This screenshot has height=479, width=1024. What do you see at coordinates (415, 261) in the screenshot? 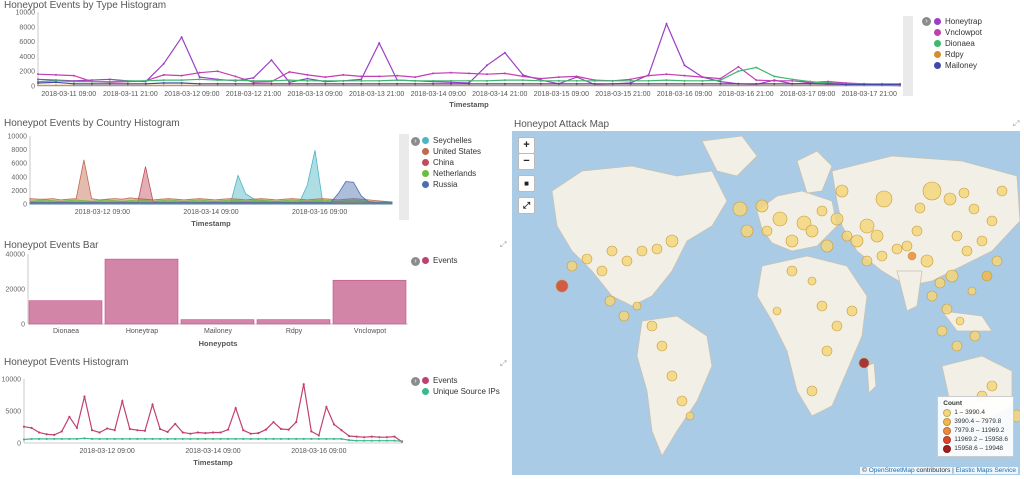
I see `bar-legend-toggle-icon: ›` at bounding box center [415, 261].